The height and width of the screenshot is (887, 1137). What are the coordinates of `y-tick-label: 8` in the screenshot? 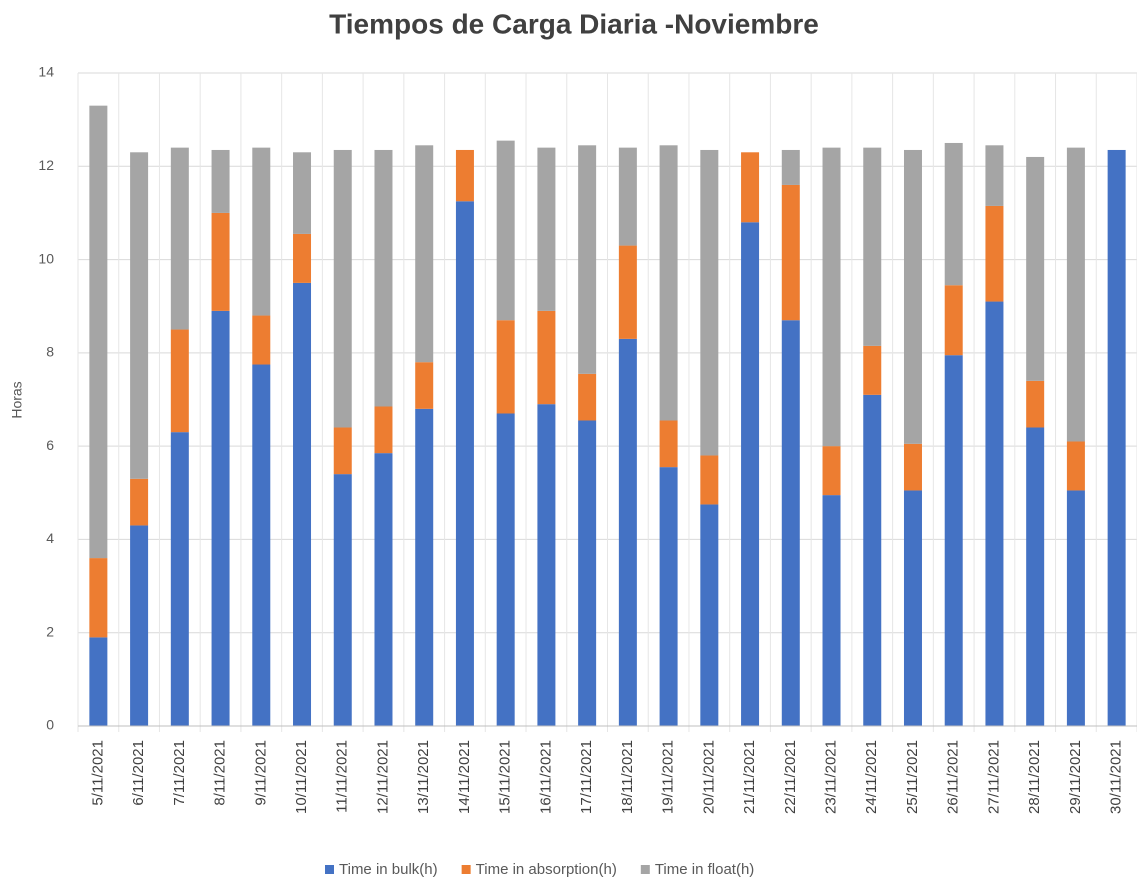 It's located at (50, 352).